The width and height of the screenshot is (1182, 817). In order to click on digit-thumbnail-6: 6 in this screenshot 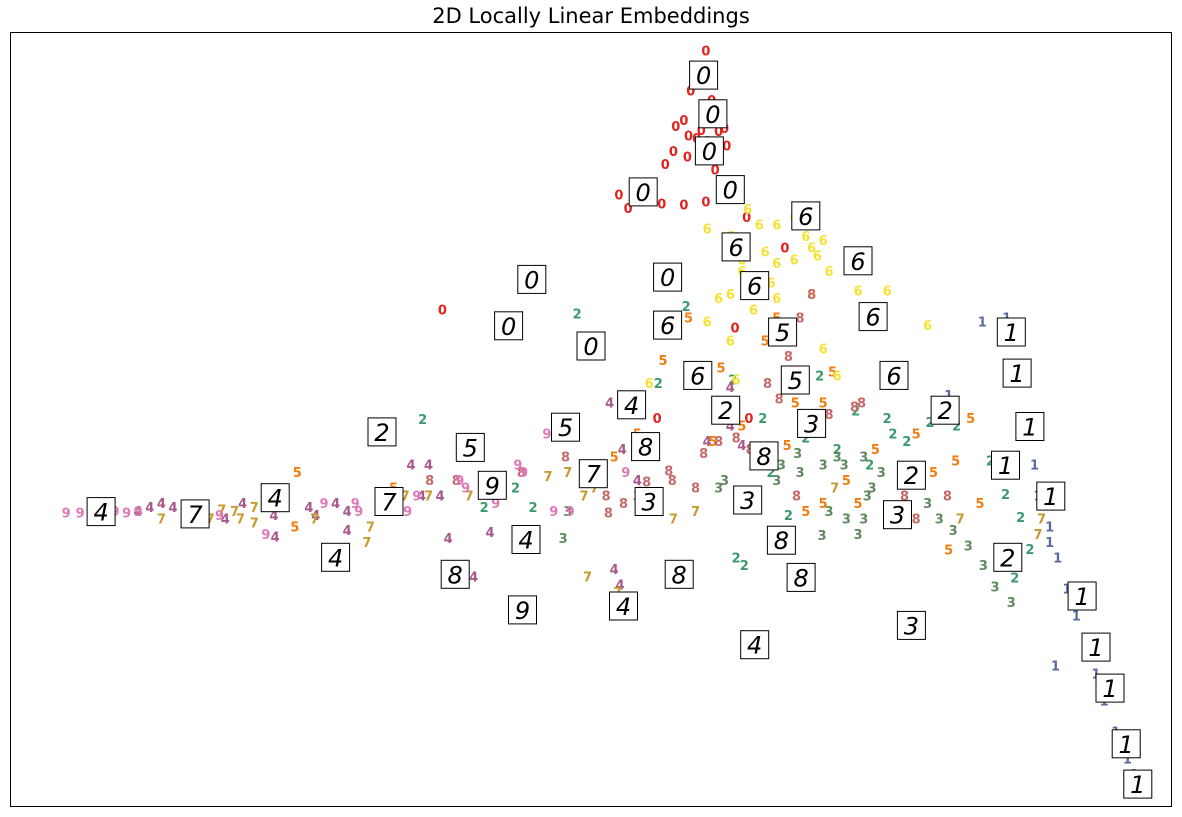, I will do `click(894, 375)`.